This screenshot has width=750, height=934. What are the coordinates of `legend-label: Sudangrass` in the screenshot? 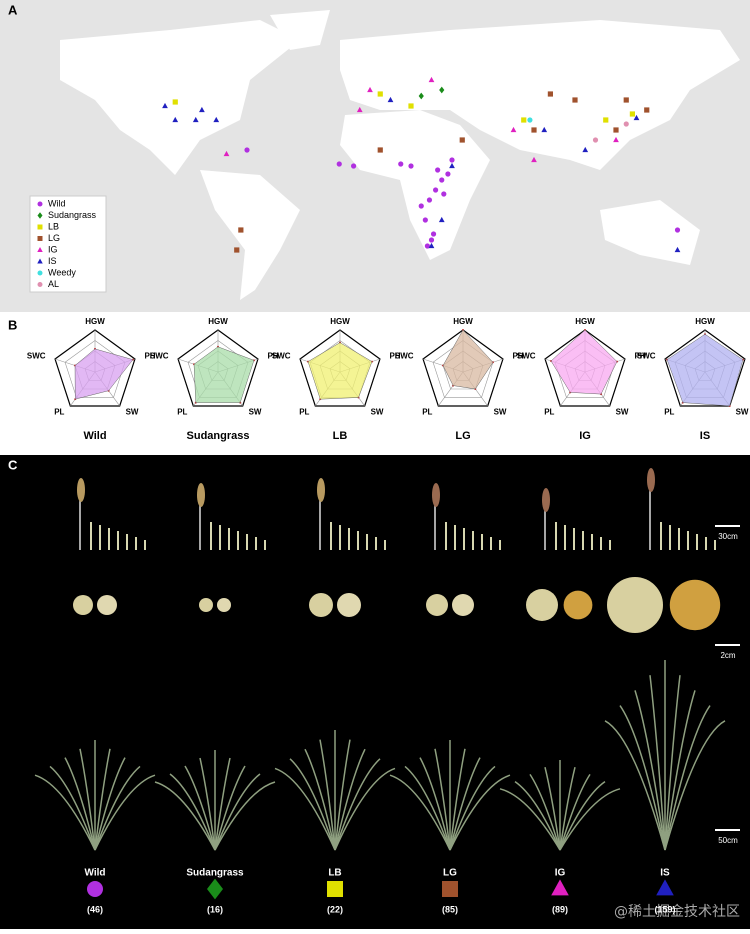 It's located at (72, 215).